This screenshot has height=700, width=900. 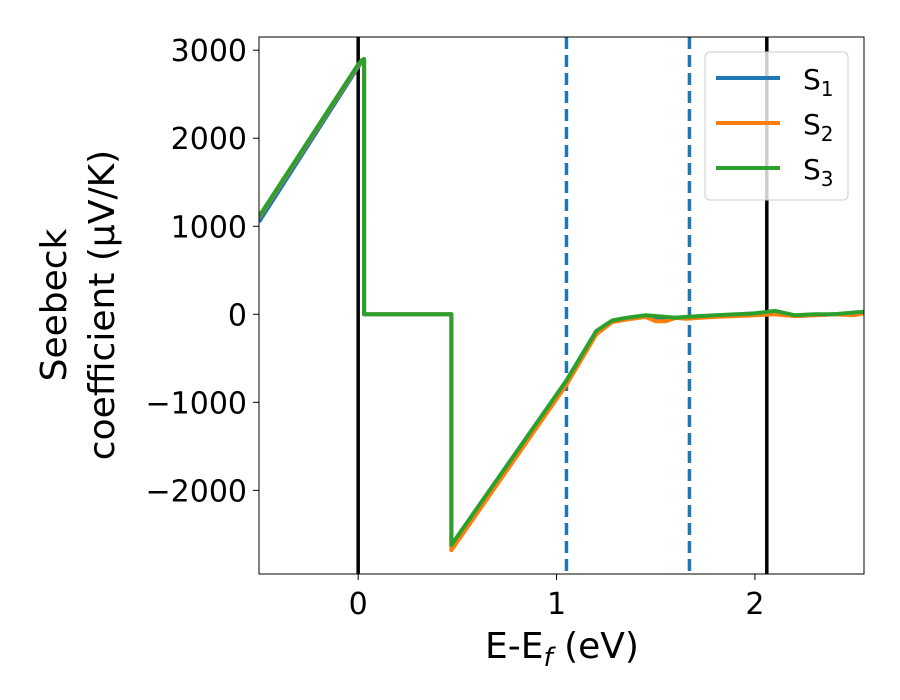 What do you see at coordinates (818, 172) in the screenshot?
I see `legend-label-3: S3` at bounding box center [818, 172].